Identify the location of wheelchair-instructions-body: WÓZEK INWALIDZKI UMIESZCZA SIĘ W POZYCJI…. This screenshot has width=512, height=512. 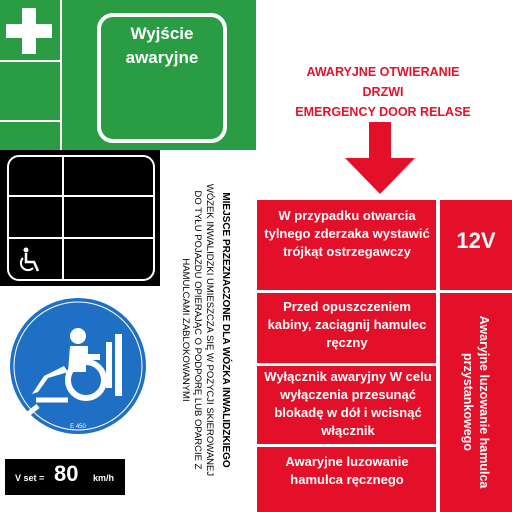
(197, 330).